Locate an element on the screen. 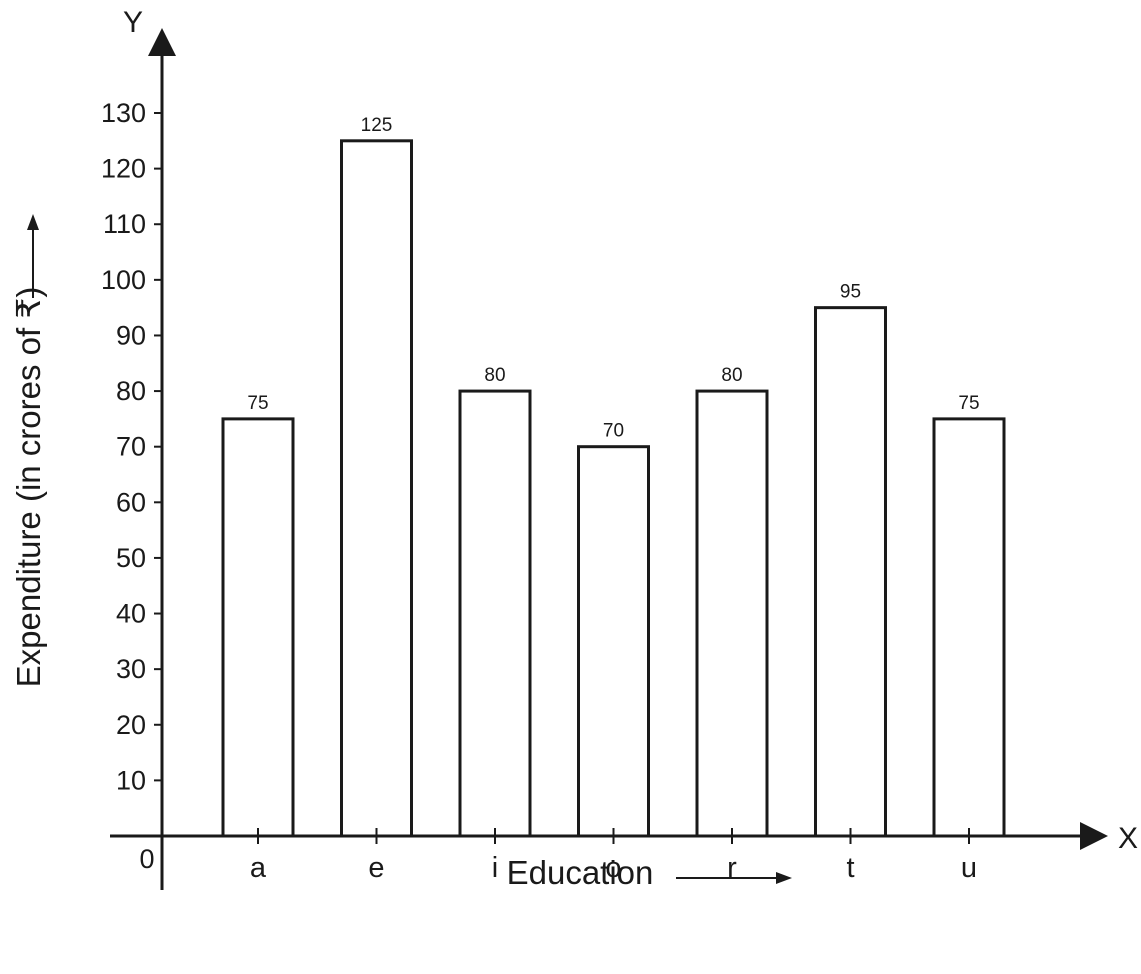 This screenshot has height=974, width=1141. y-tick-label: 10 is located at coordinates (131, 780).